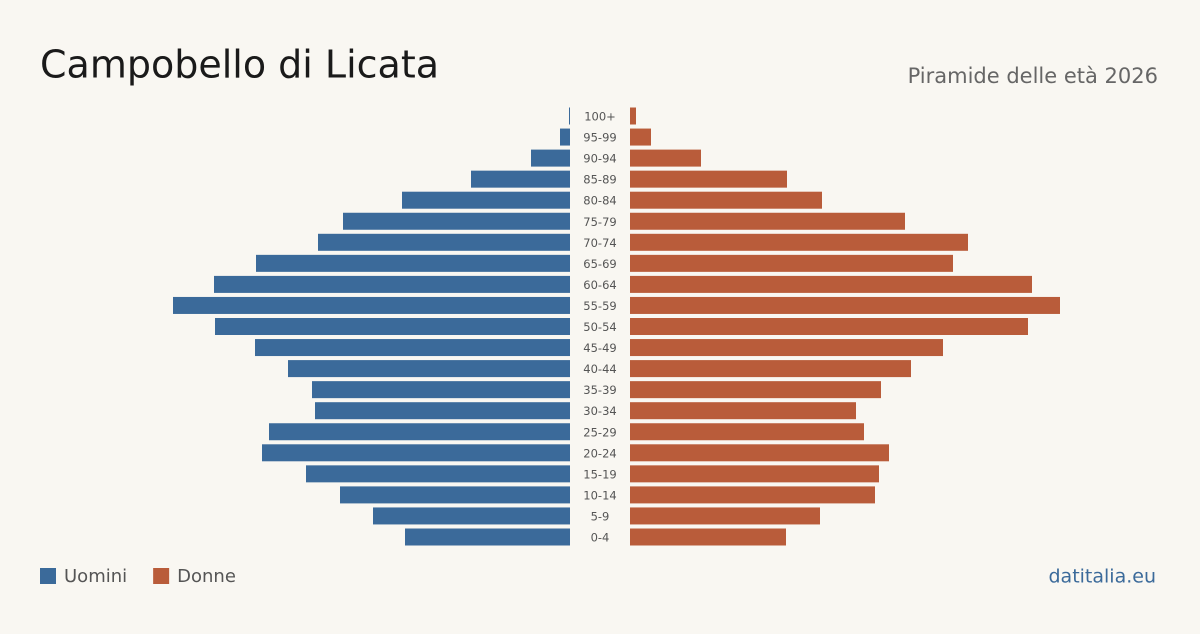 The width and height of the screenshot is (1200, 634). I want to click on age-label: 90-94, so click(599, 159).